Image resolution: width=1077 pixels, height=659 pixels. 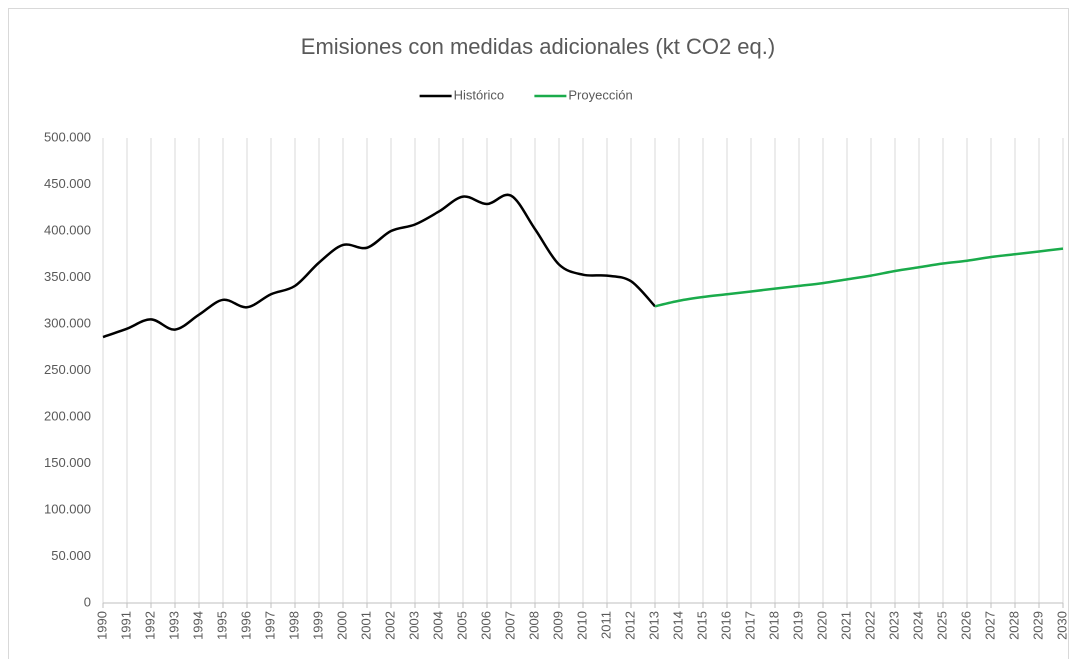 I want to click on x-tick-label: 2028, so click(x=1013, y=625).